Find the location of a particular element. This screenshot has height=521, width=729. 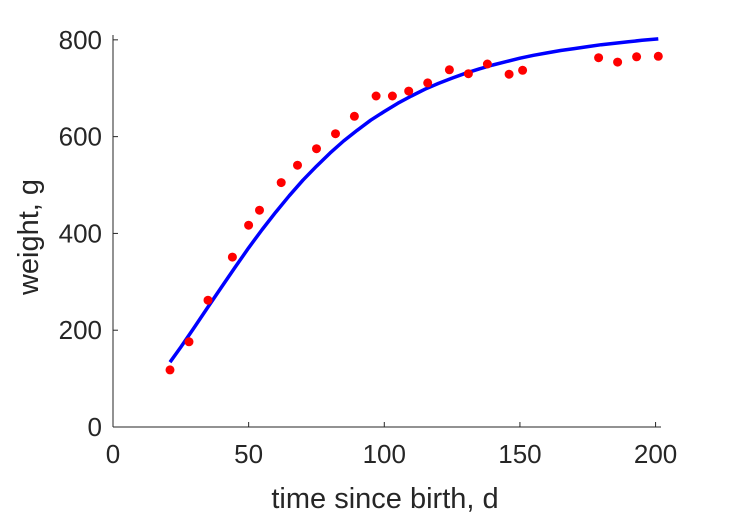

y-tick-label: 0 is located at coordinates (95, 427).